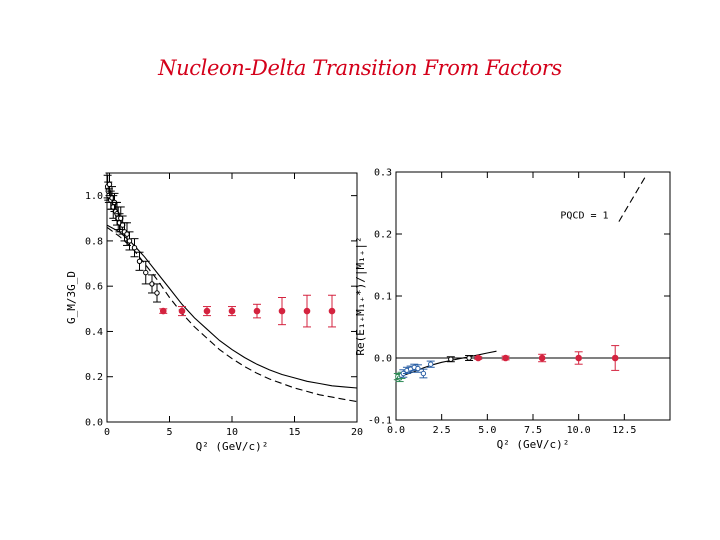 The width and height of the screenshot is (720, 540). Describe the element at coordinates (383, 173) in the screenshot. I see `y-tick-label: 0.3` at that location.